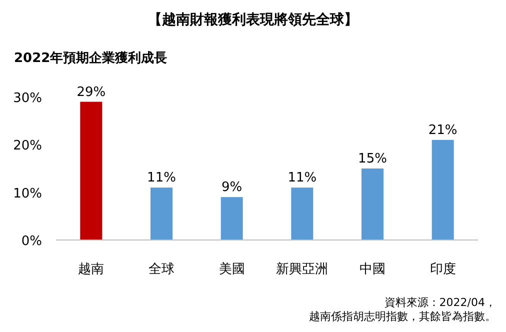 This screenshot has width=506, height=332. Describe the element at coordinates (443, 130) in the screenshot. I see `data-label: 21%` at that location.